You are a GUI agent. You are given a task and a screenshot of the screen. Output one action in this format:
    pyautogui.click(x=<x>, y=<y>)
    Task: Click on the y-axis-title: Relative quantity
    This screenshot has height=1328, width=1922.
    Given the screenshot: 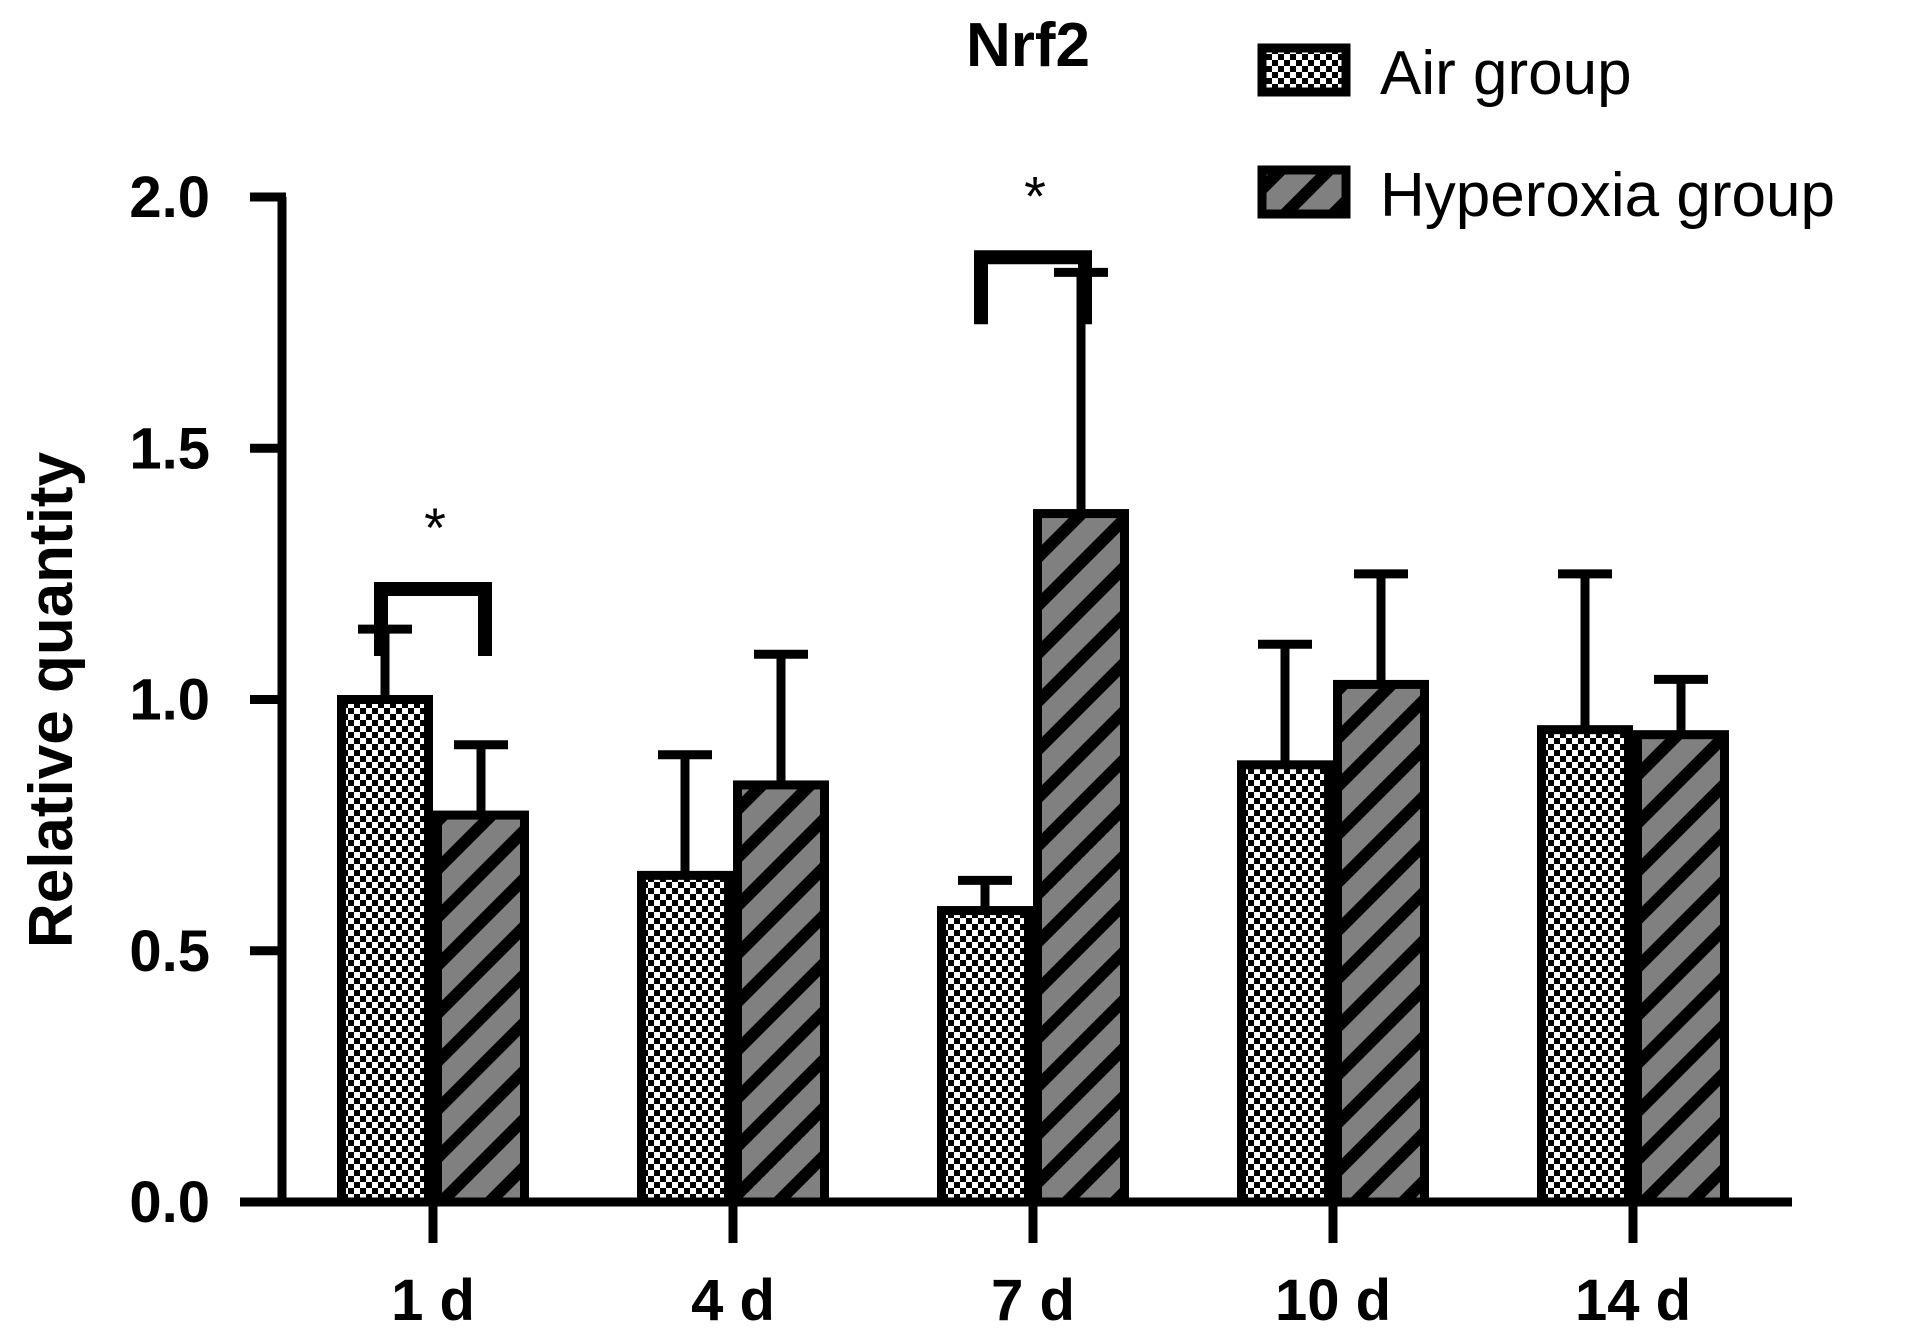 What is the action you would take?
    pyautogui.click(x=51, y=699)
    